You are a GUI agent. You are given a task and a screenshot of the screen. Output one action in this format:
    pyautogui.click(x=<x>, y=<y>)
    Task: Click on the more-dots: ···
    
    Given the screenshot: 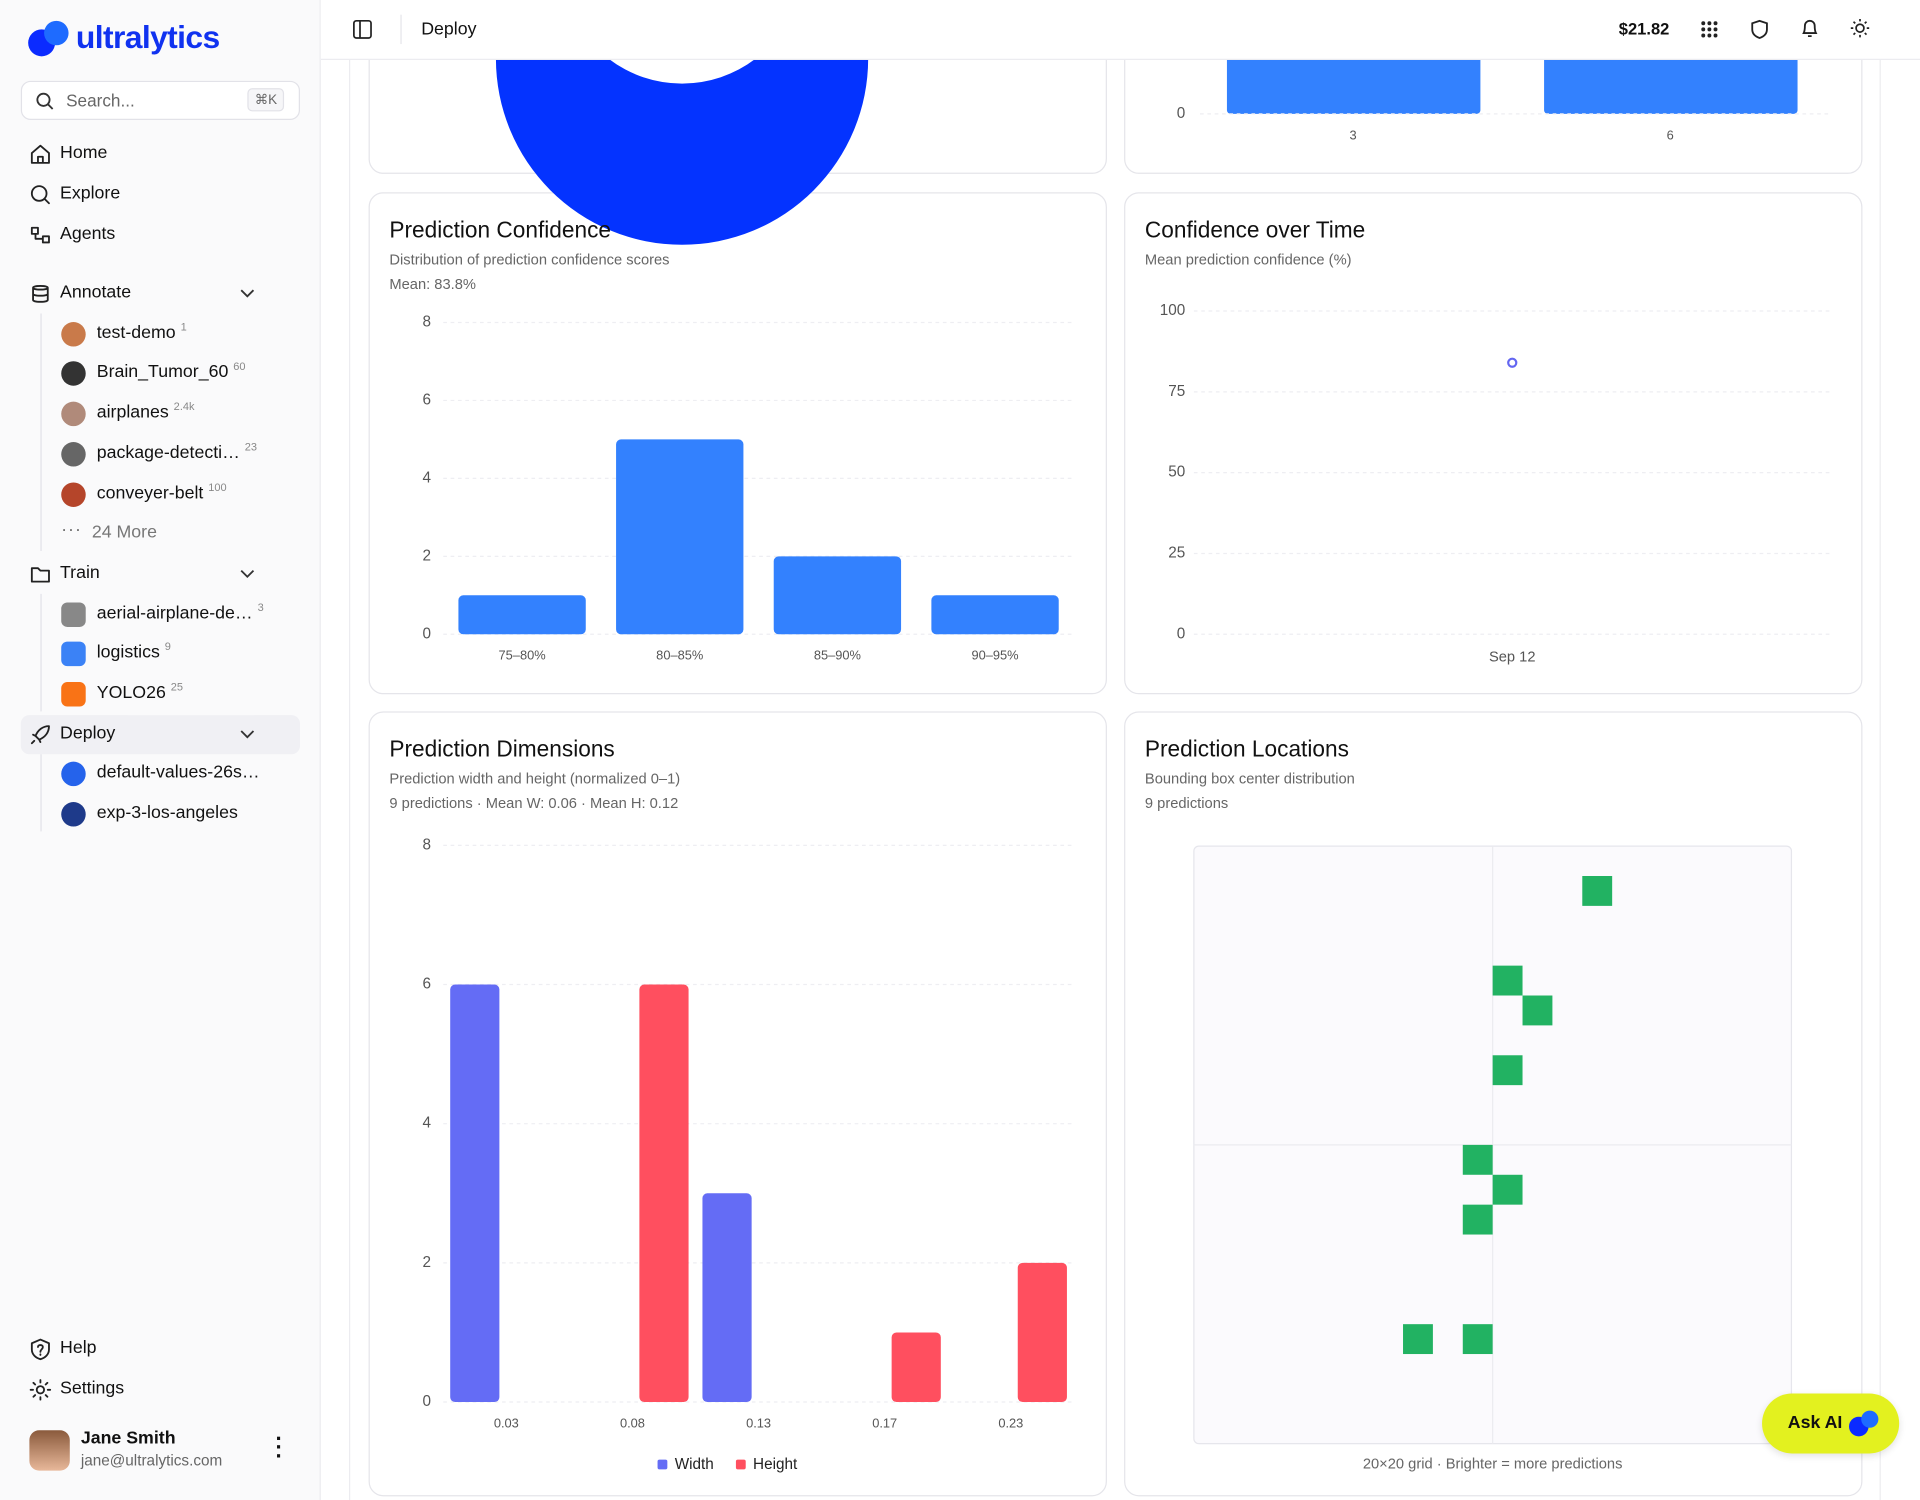 What is the action you would take?
    pyautogui.click(x=72, y=529)
    